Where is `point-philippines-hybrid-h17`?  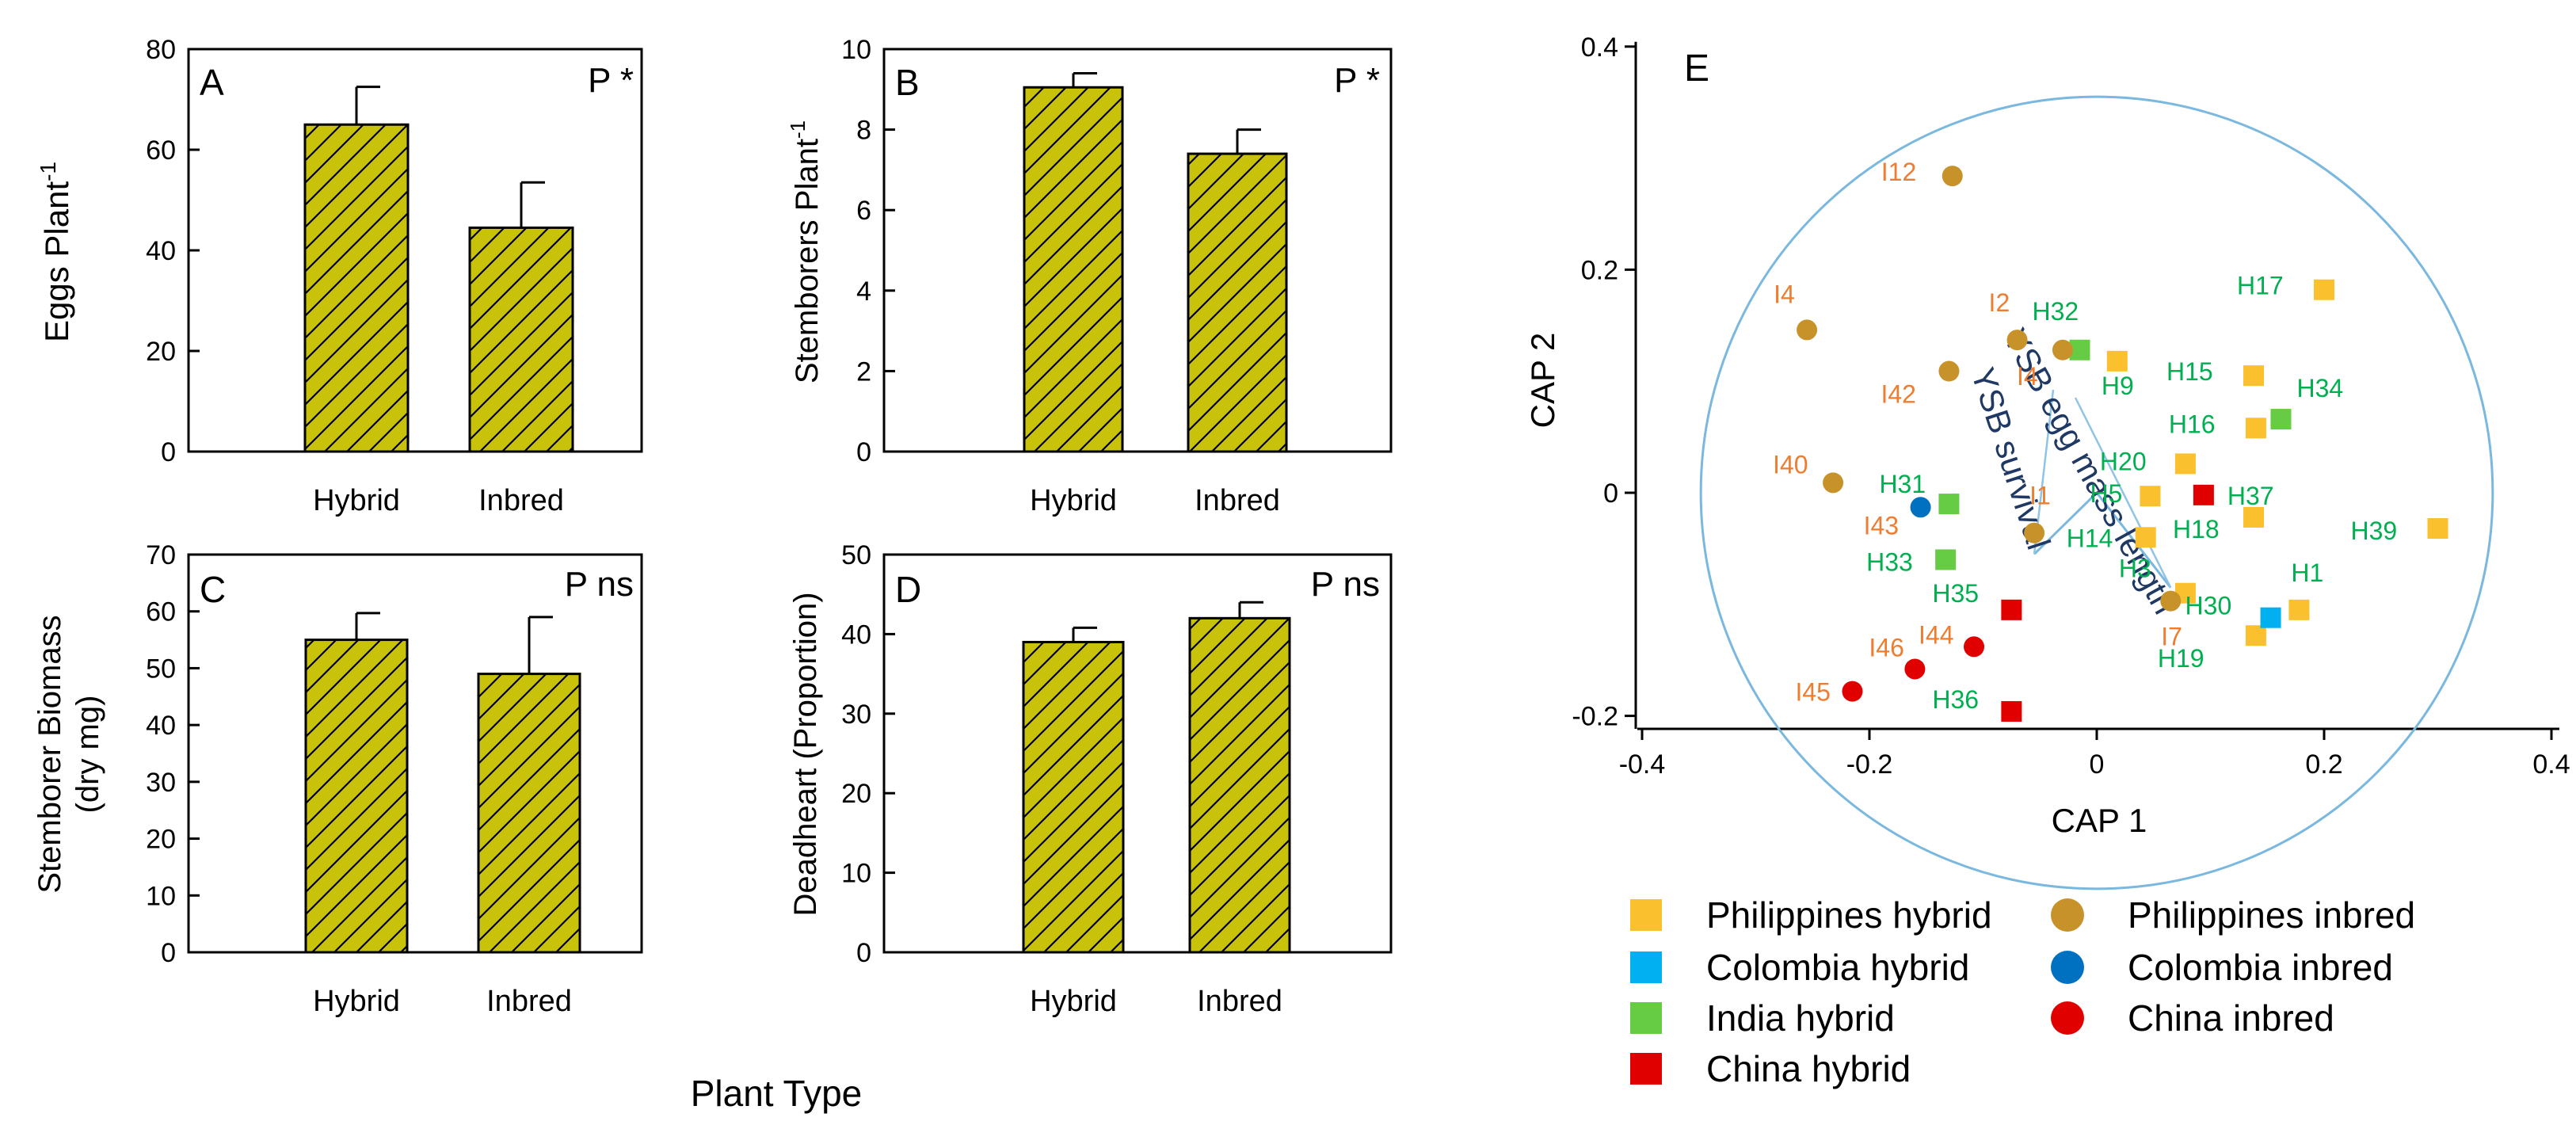
point-philippines-hybrid-h17 is located at coordinates (2324, 289).